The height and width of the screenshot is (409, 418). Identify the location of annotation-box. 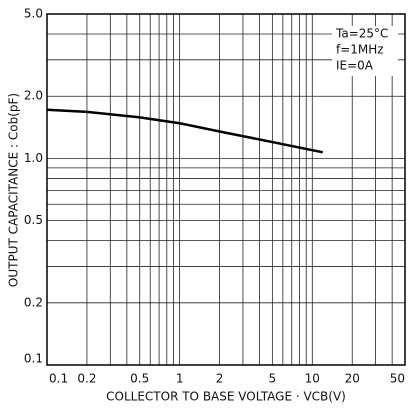
(365, 51).